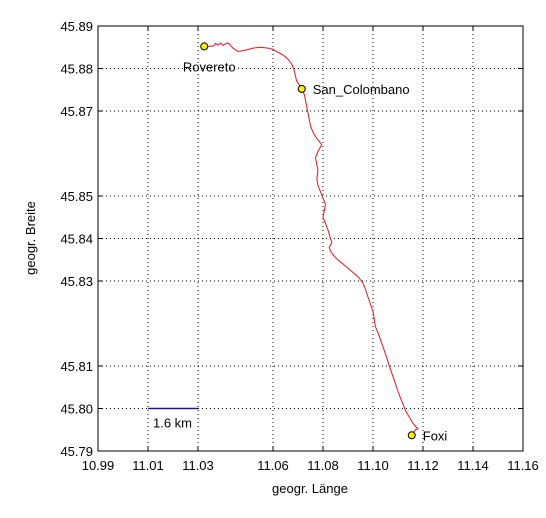  I want to click on y-tick-label: 45.85, so click(76, 196).